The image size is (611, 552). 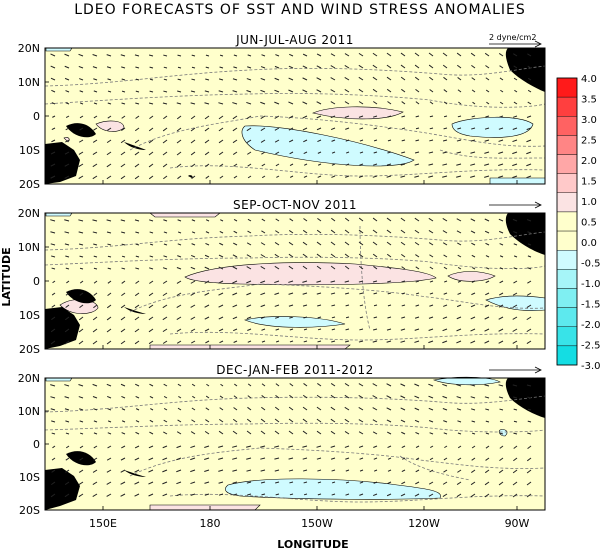 I want to click on colorbar-tick-label: 1.5, so click(x=589, y=182).